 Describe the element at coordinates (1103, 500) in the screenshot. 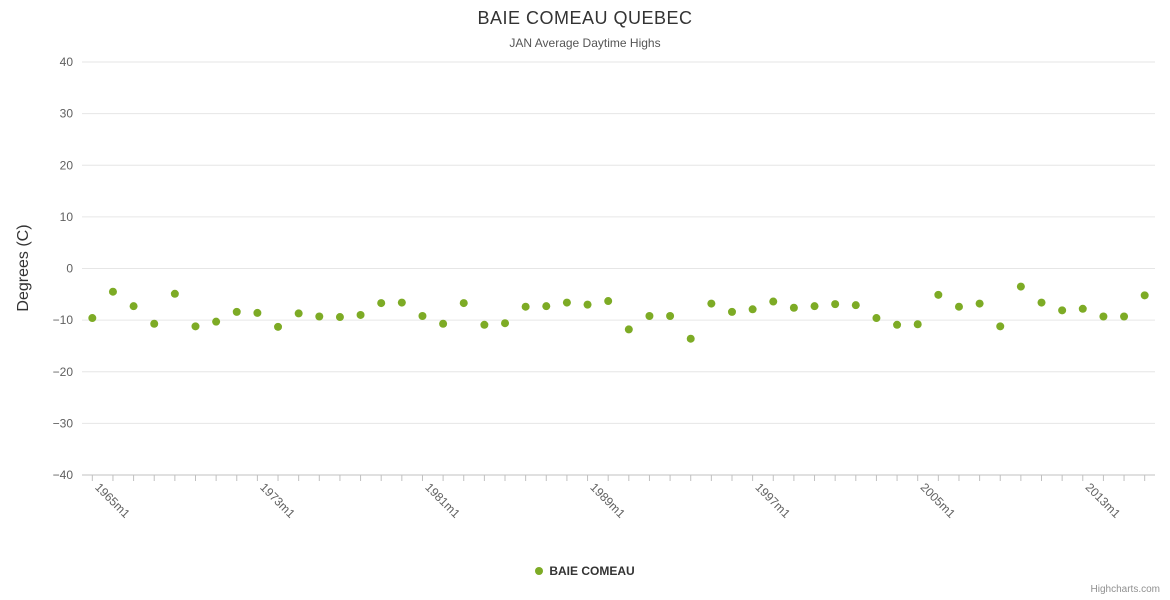

I see `x-axis-tick-label: 2013m1` at that location.